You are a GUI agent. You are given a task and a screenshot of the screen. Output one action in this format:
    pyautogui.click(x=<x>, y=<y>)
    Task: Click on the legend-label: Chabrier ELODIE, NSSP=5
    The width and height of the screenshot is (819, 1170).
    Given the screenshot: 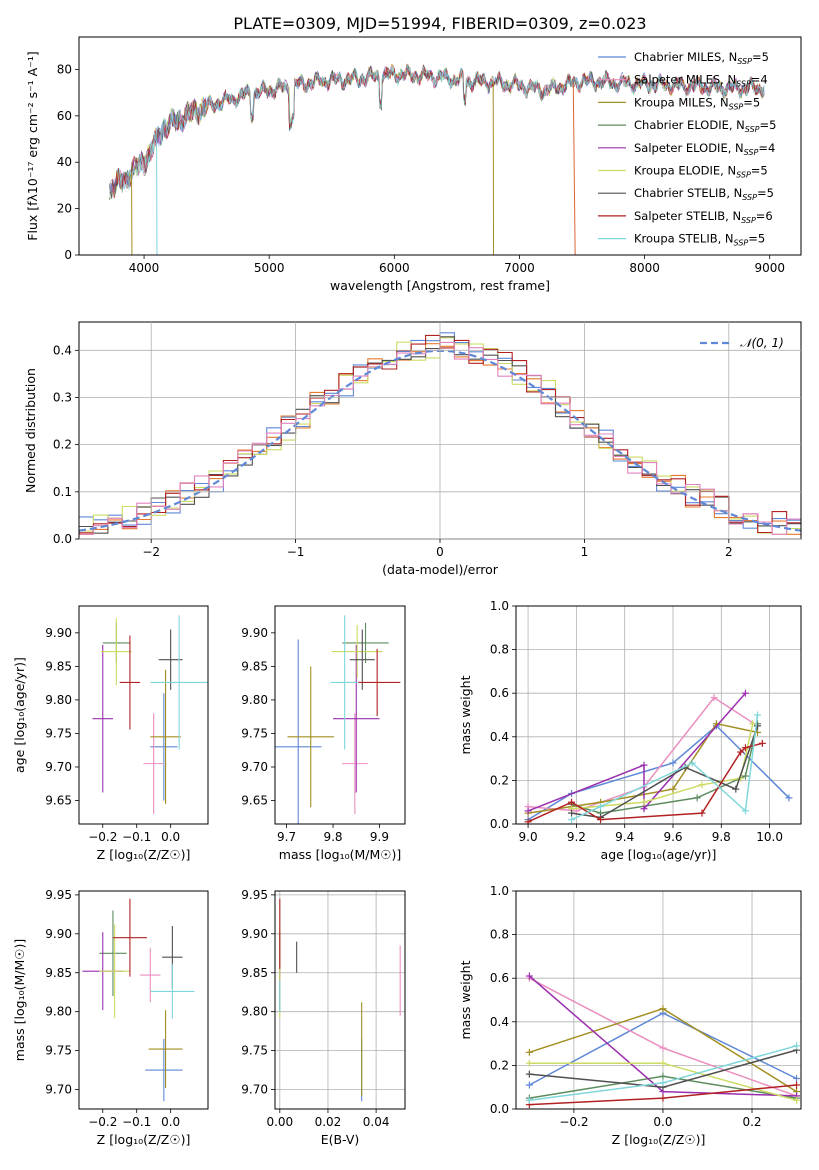 What is the action you would take?
    pyautogui.click(x=705, y=126)
    